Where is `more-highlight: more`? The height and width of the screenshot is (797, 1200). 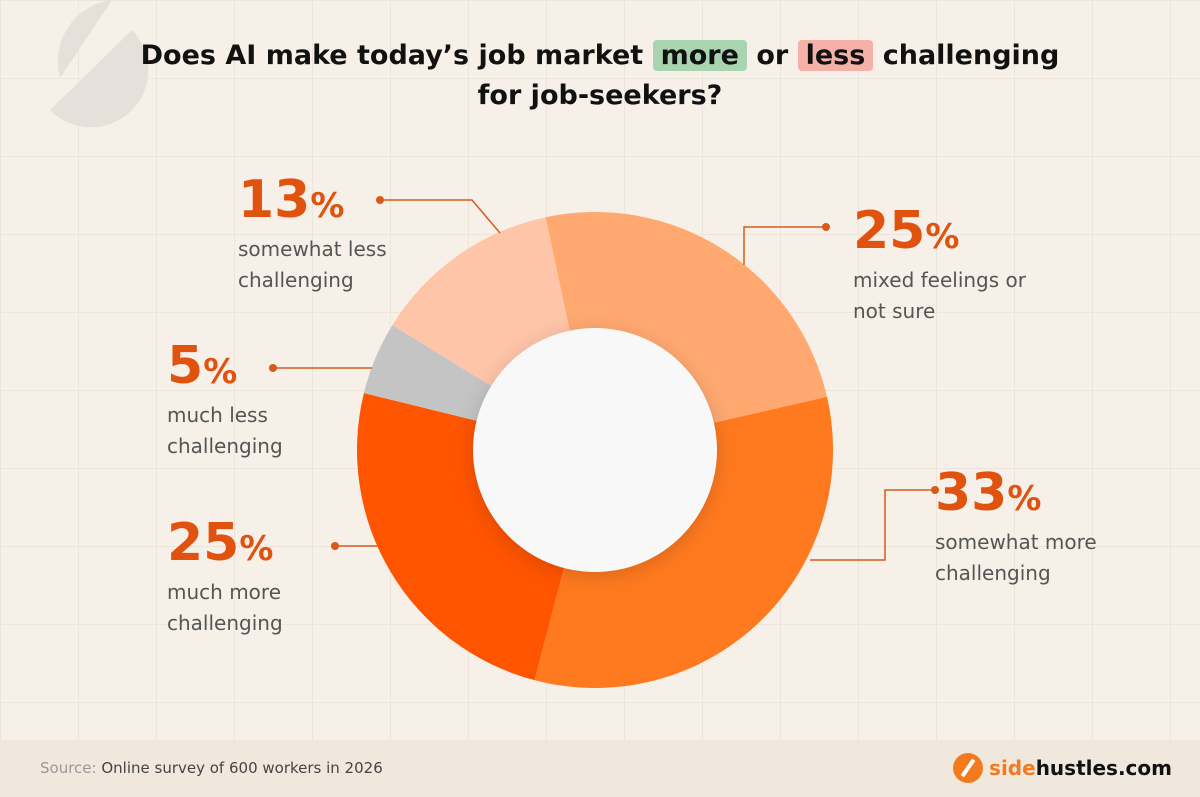 more-highlight: more is located at coordinates (699, 55).